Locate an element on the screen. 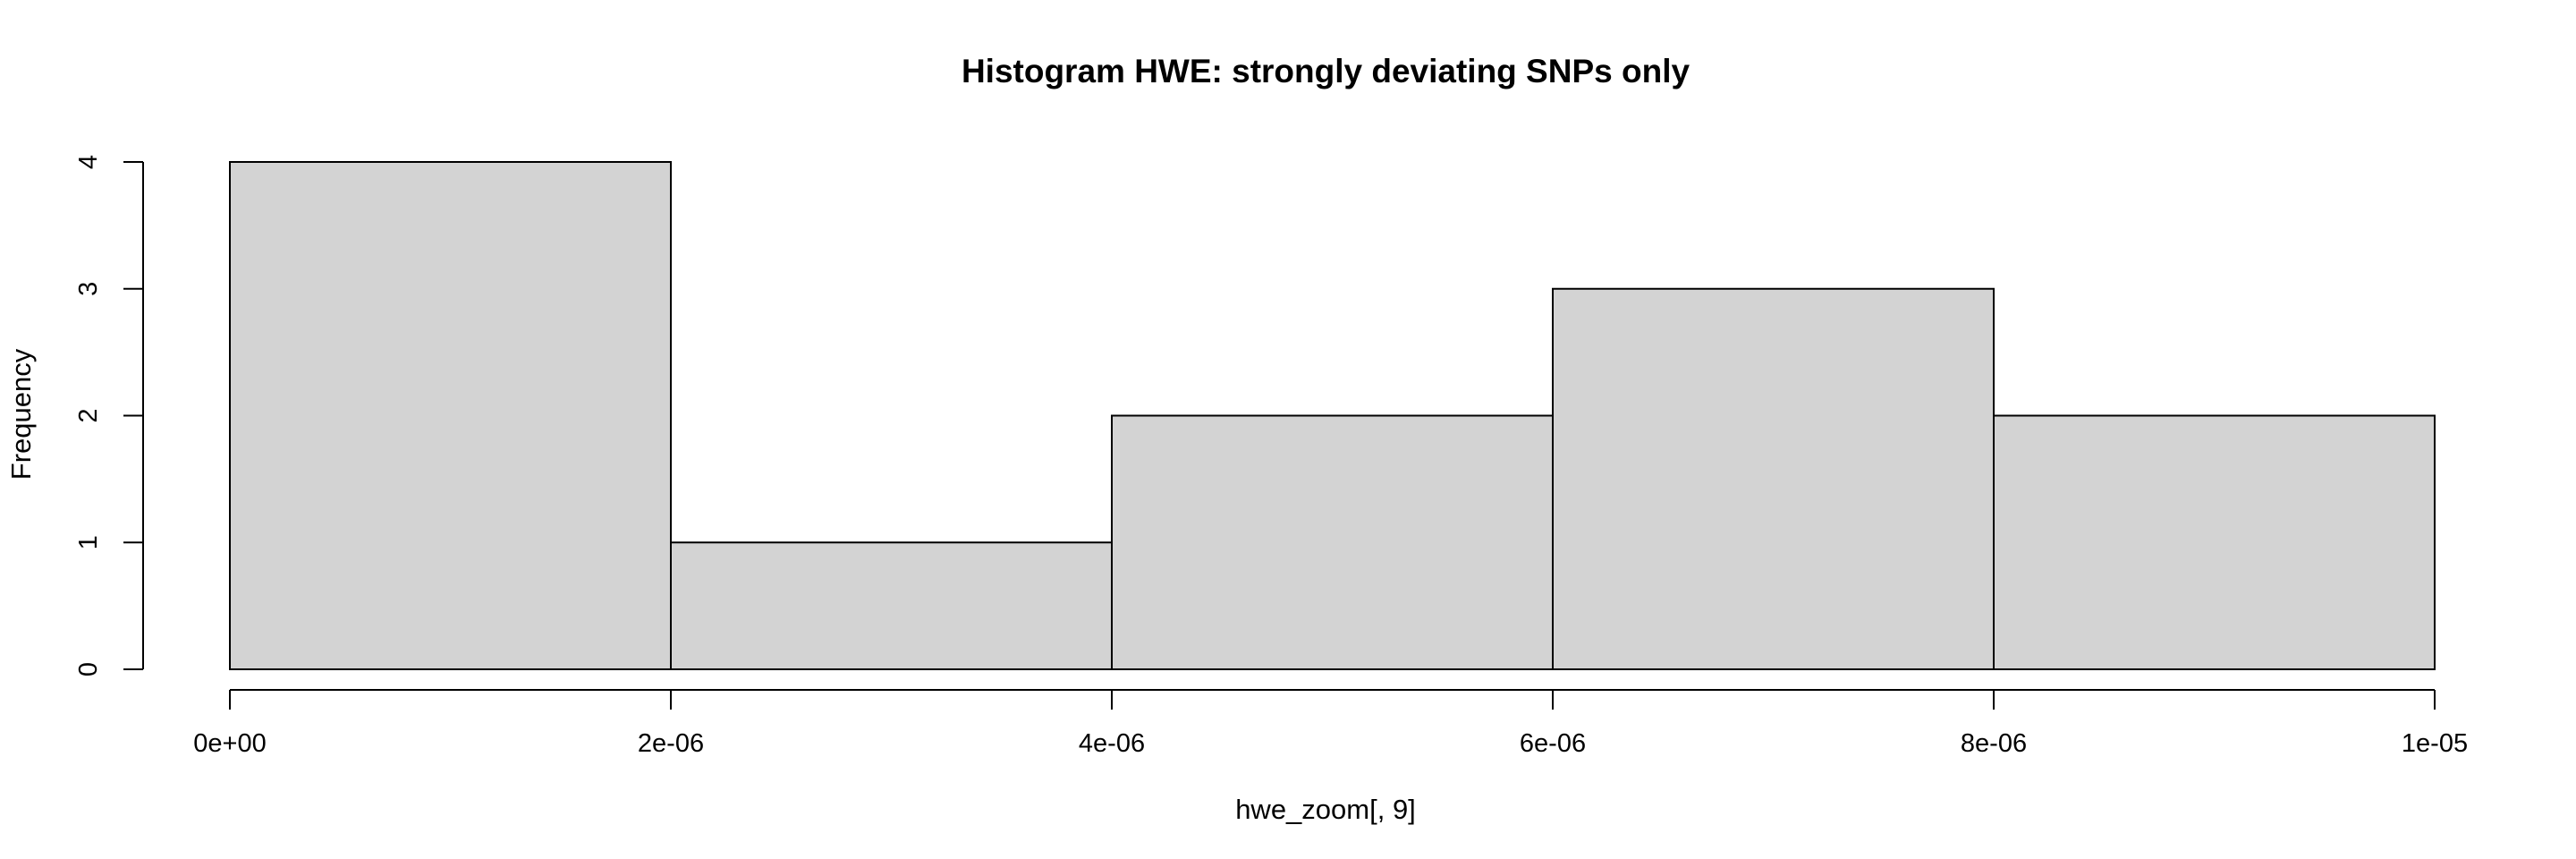 Image resolution: width=2576 pixels, height=859 pixels. x-tick-label: 8e-06 is located at coordinates (1994, 743).